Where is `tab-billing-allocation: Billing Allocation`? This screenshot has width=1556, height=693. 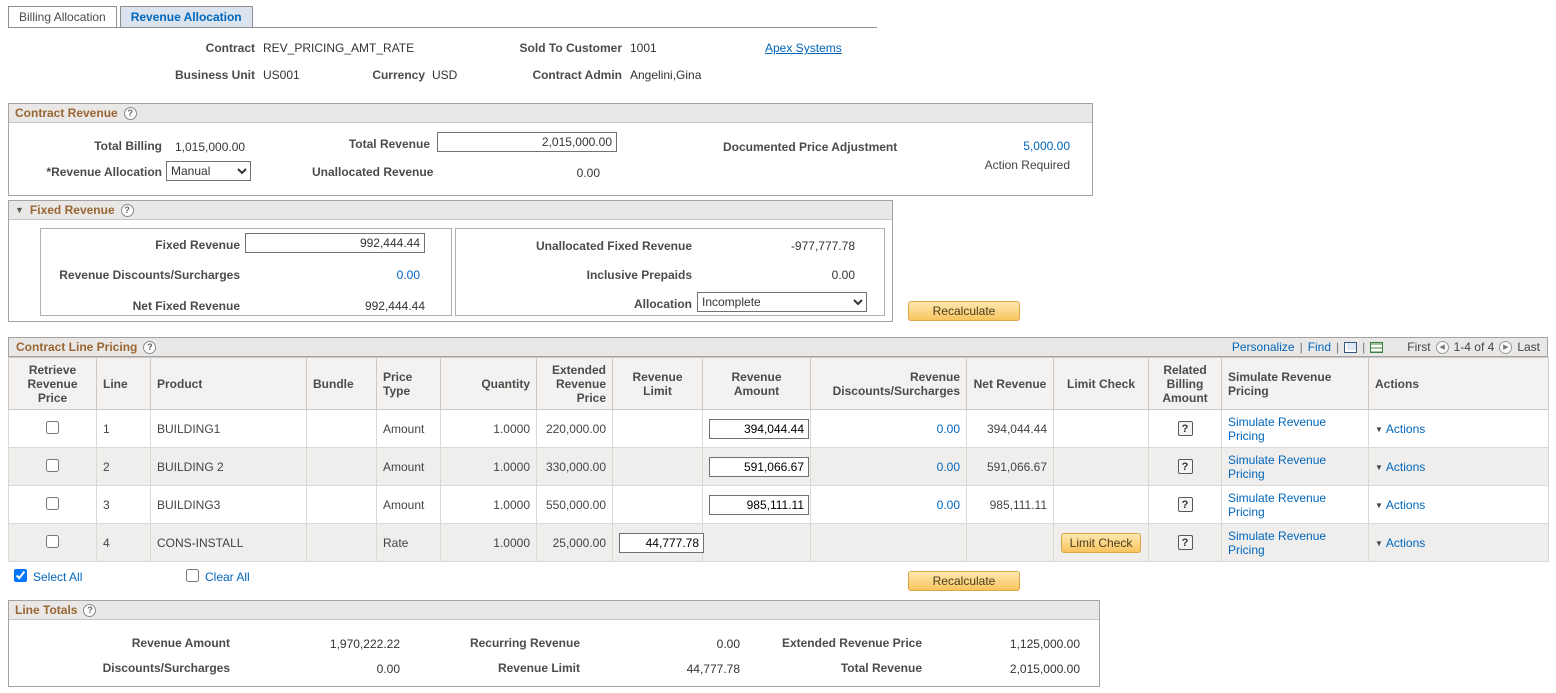
tab-billing-allocation: Billing Allocation is located at coordinates (62, 16).